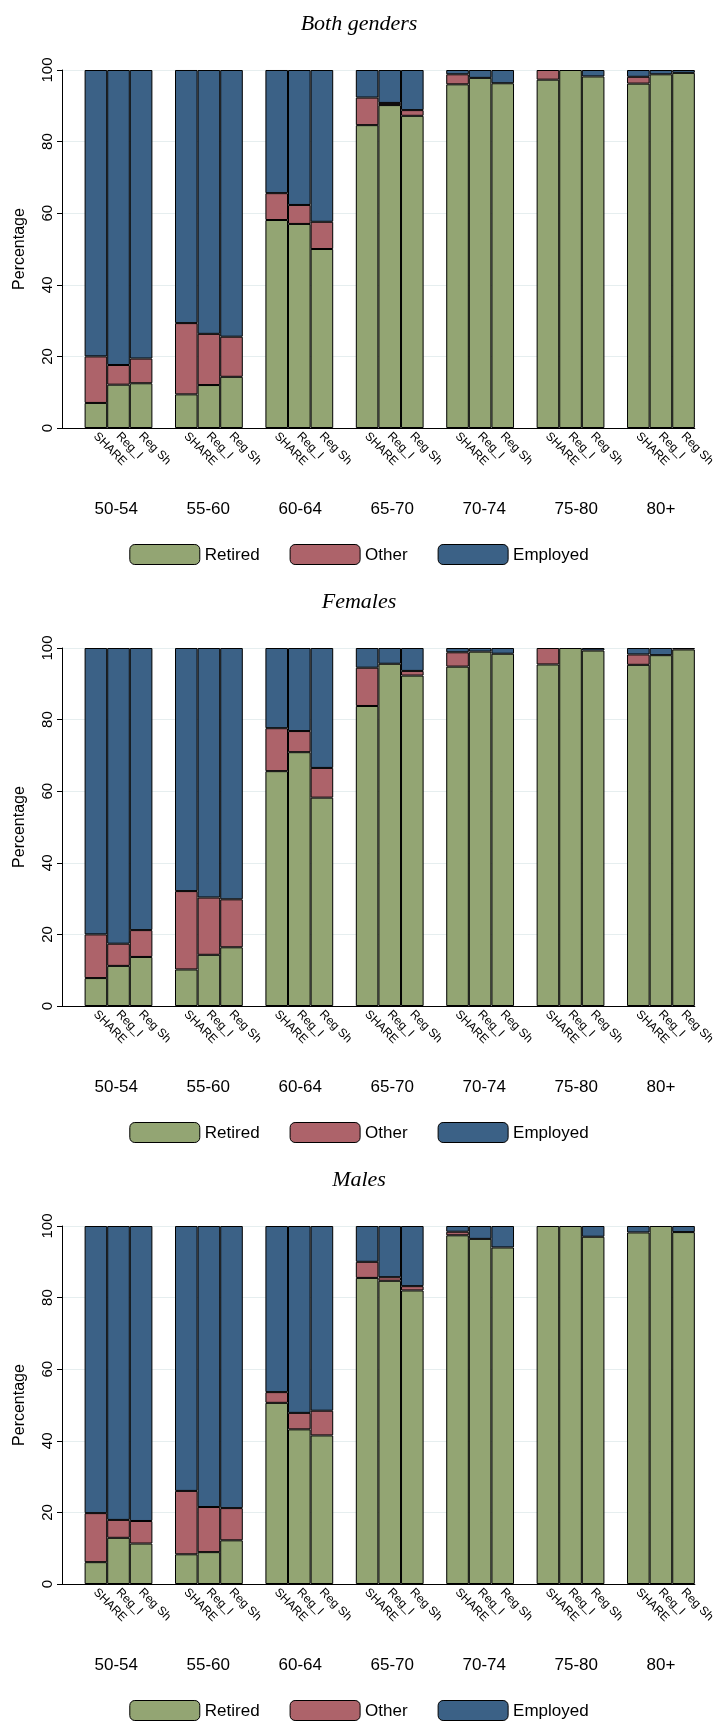 This screenshot has width=718, height=1736. What do you see at coordinates (359, 22) in the screenshot?
I see `chart-title: Both genders` at bounding box center [359, 22].